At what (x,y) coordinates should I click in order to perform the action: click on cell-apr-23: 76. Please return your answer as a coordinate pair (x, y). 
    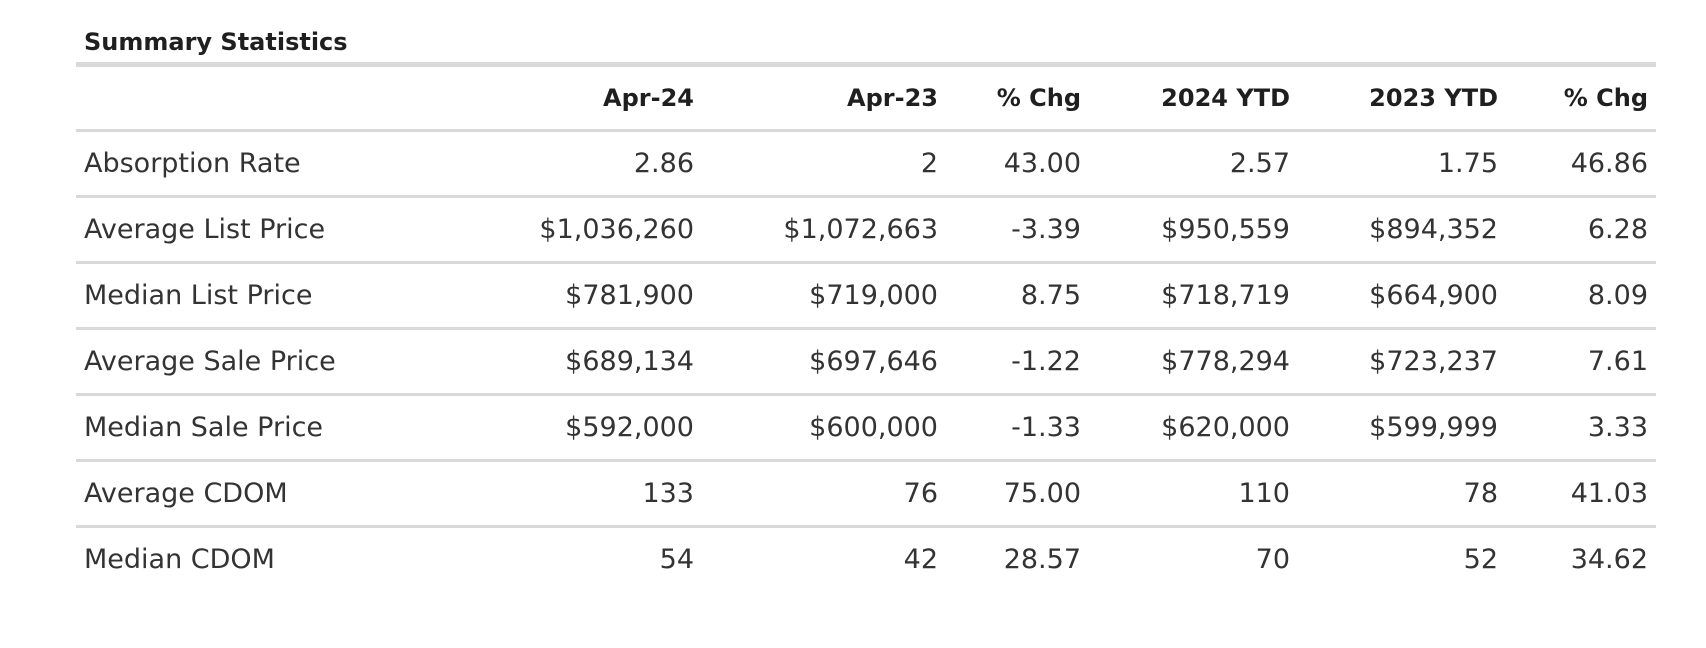
    Looking at the image, I should click on (824, 494).